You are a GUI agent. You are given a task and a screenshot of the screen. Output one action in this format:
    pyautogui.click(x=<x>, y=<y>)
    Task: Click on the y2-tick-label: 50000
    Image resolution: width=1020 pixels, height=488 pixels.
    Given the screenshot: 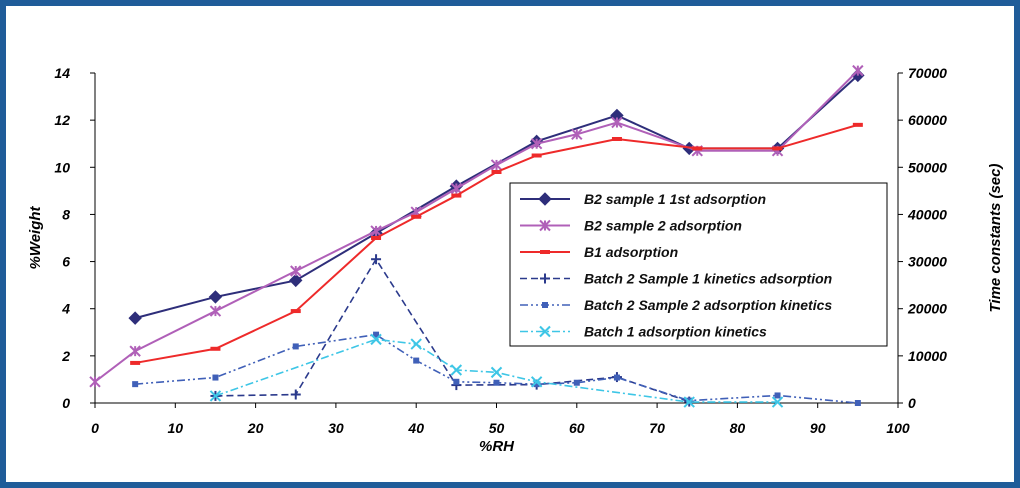 What is the action you would take?
    pyautogui.click(x=927, y=167)
    